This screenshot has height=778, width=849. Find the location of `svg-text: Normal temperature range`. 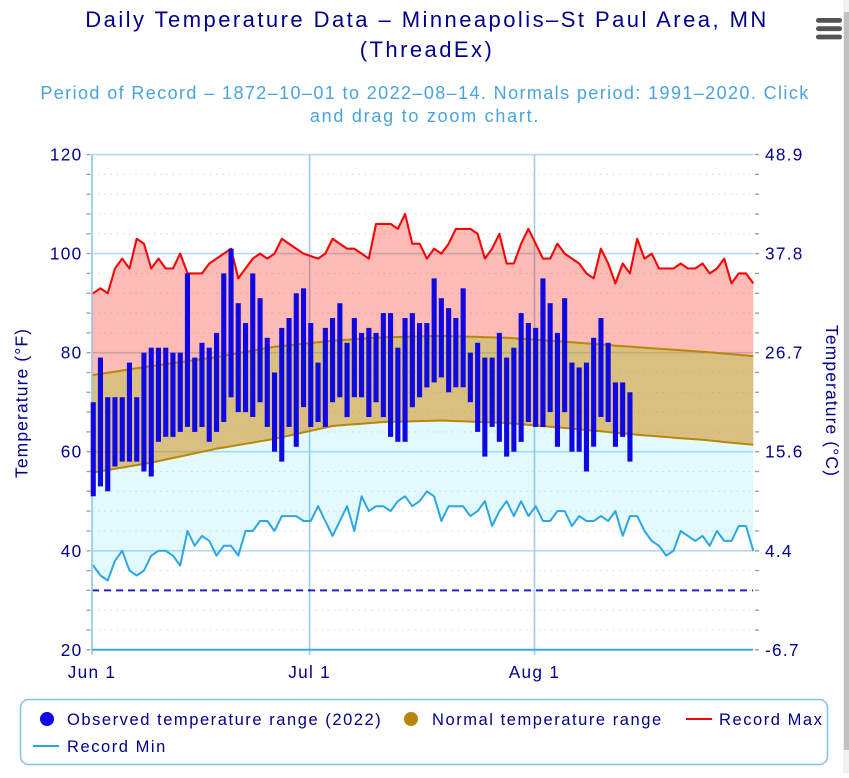

svg-text: Normal temperature range is located at coordinates (547, 720).